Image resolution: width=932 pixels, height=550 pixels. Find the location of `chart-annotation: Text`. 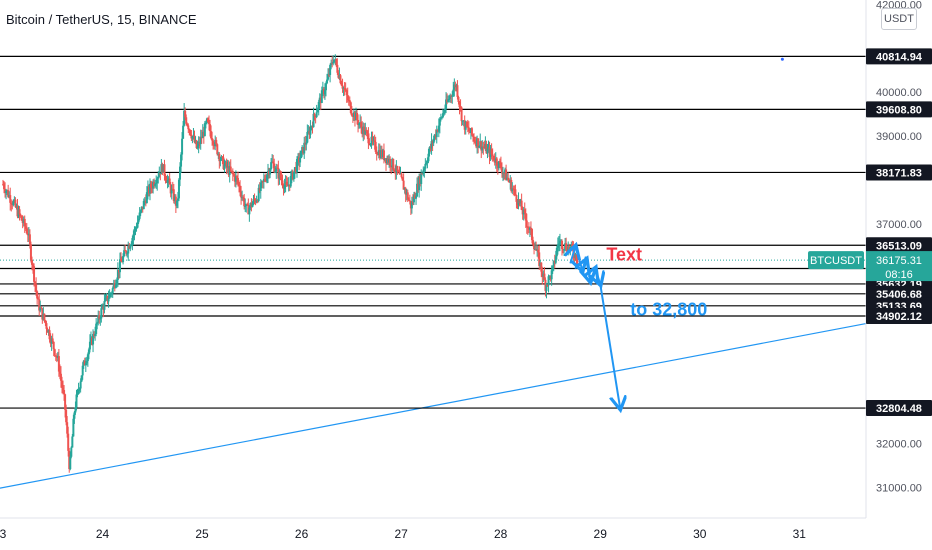

chart-annotation: Text is located at coordinates (624, 255).